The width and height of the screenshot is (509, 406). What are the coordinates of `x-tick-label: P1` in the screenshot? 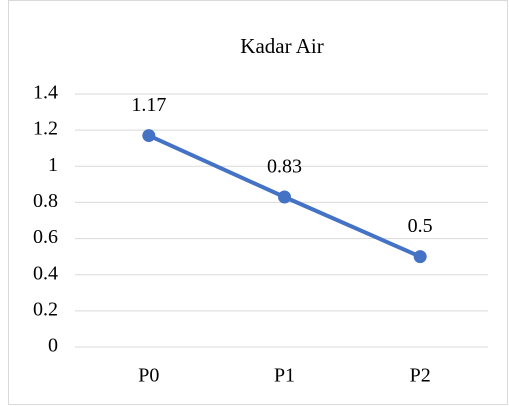 It's located at (284, 376).